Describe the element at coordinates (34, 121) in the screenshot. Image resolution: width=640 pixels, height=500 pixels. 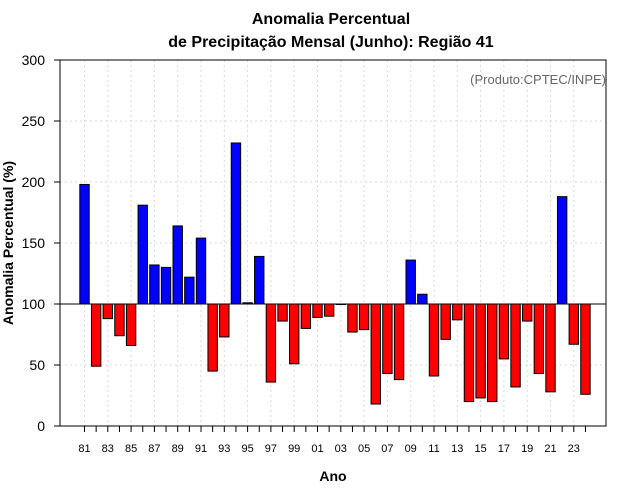
I see `y-tick-label: 250` at that location.